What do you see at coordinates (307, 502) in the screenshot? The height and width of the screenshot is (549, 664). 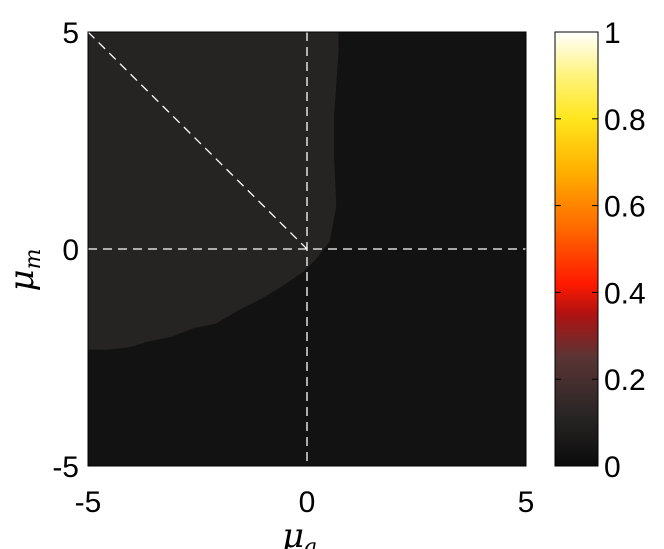 I see `x-tick-label: 0` at bounding box center [307, 502].